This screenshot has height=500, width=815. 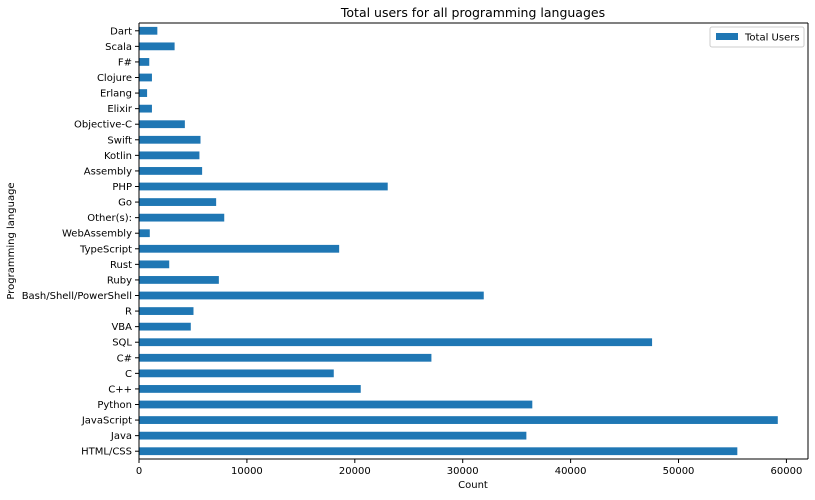 I want to click on bar-javascript, so click(x=458, y=420).